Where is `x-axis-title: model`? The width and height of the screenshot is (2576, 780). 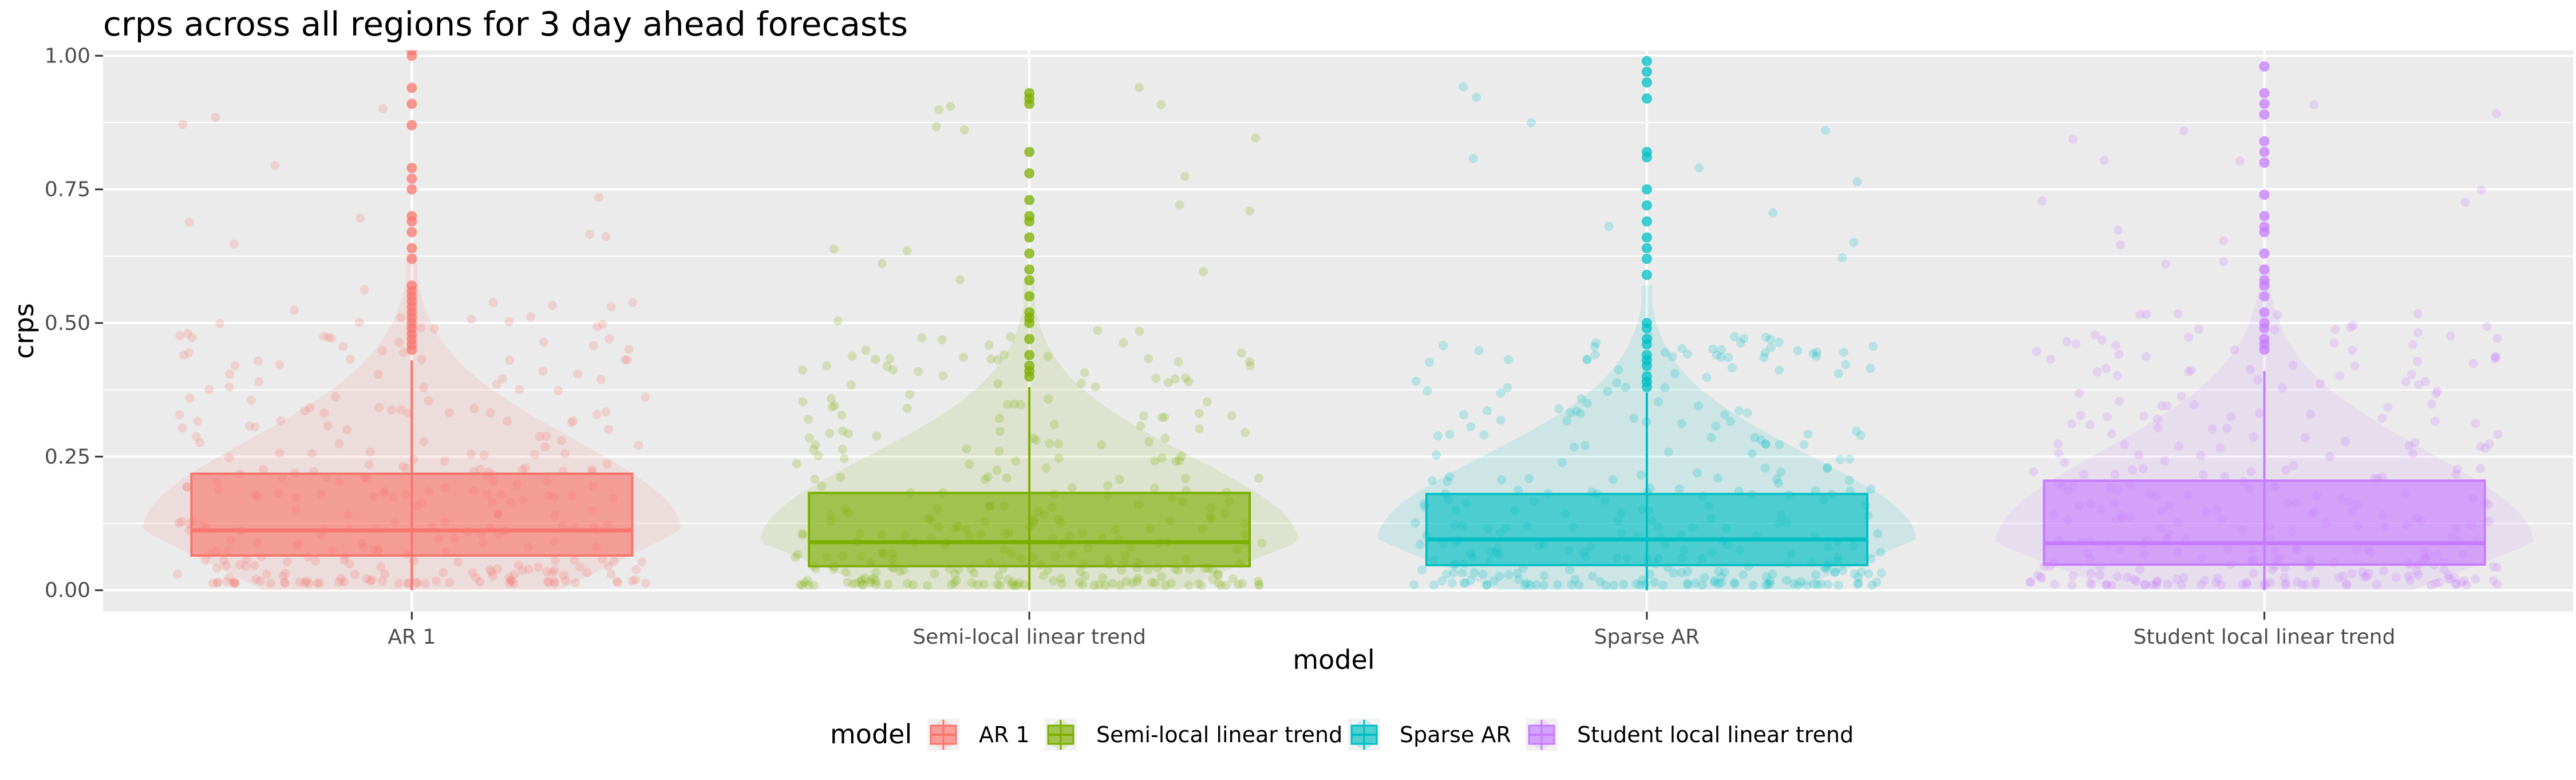
x-axis-title: model is located at coordinates (1333, 659).